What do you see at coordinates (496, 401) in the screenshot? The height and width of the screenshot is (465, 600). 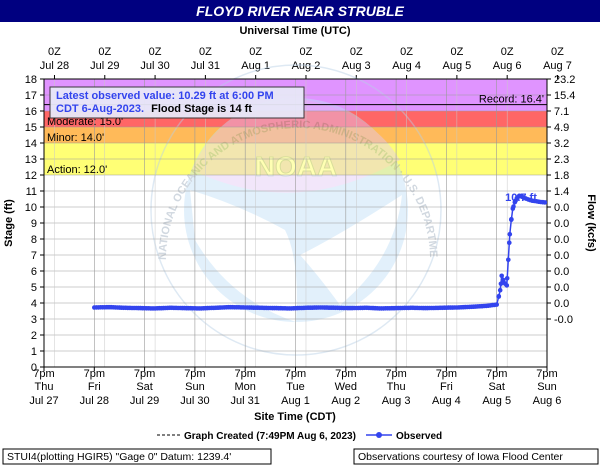 I see `bottom-tick-label: Aug 5` at bounding box center [496, 401].